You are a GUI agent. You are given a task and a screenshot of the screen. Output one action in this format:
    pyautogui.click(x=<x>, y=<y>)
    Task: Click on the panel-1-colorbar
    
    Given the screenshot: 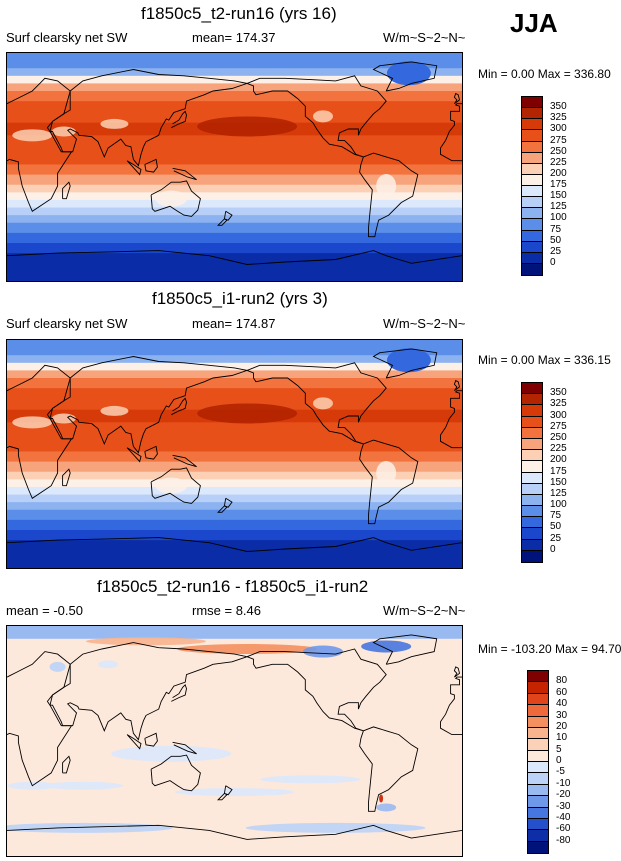 What is the action you would take?
    pyautogui.click(x=532, y=186)
    